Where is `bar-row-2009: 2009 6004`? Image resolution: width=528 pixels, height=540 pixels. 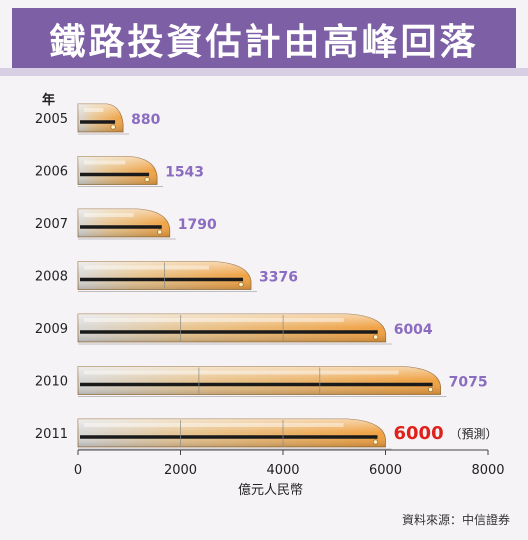 bar-row-2009: 2009 6004 is located at coordinates (234, 329).